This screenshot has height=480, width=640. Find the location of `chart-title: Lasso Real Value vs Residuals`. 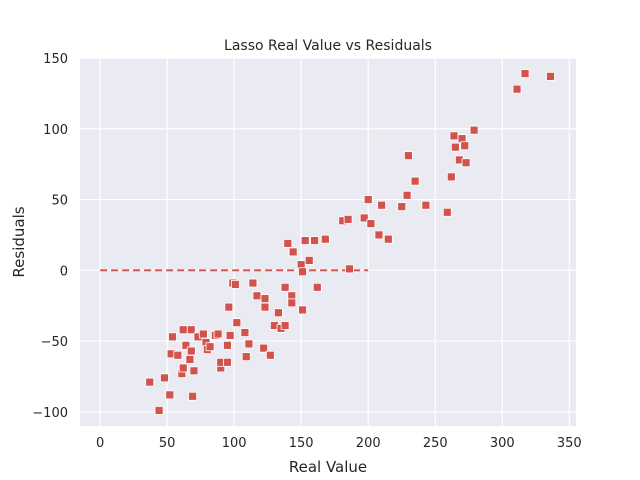

chart-title: Lasso Real Value vs Residuals is located at coordinates (328, 46).